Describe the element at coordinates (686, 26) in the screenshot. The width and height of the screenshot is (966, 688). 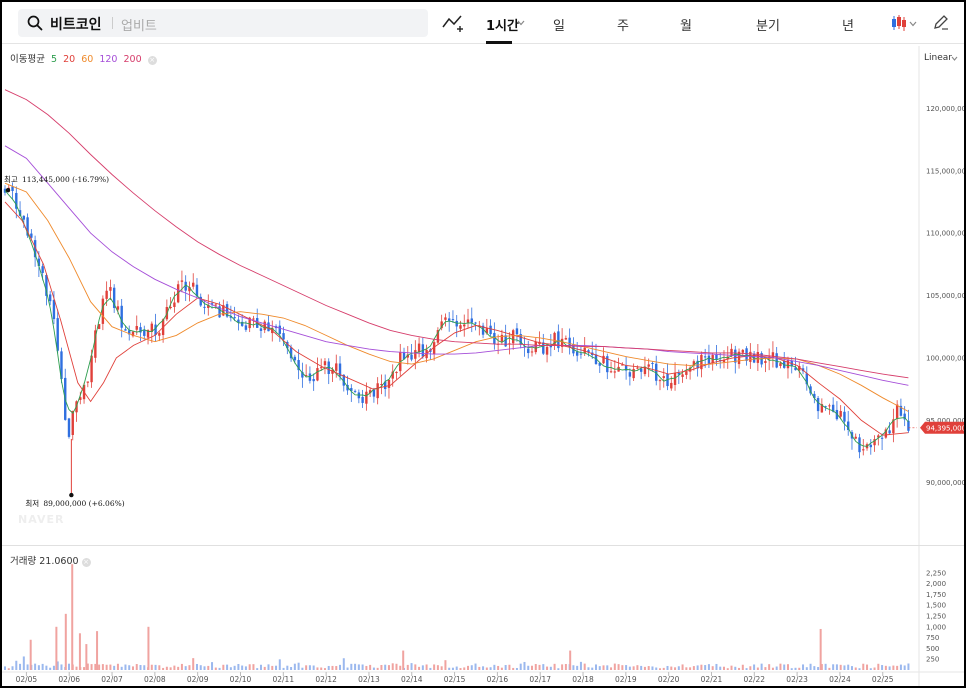
I see `tab-month: 월` at that location.